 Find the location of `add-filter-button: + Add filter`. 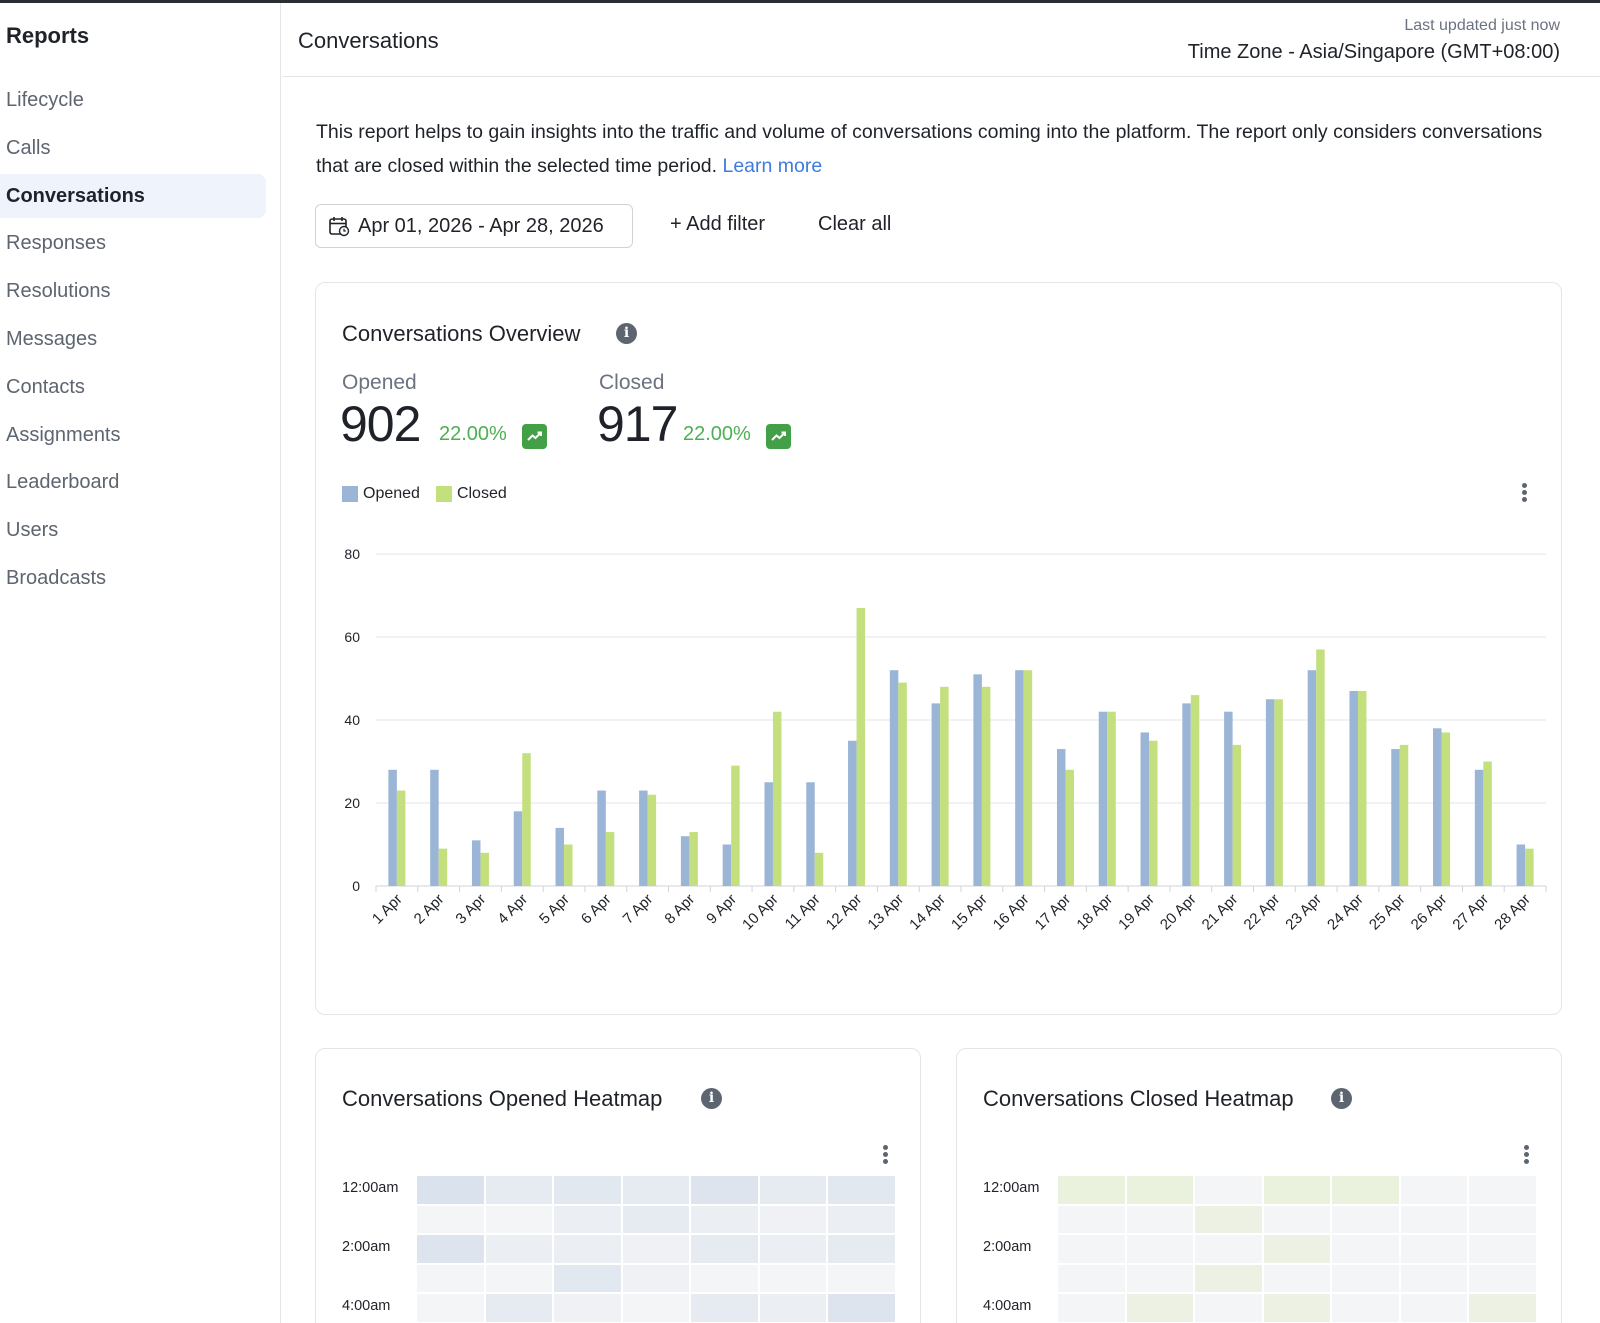

add-filter-button: + Add filter is located at coordinates (718, 224).